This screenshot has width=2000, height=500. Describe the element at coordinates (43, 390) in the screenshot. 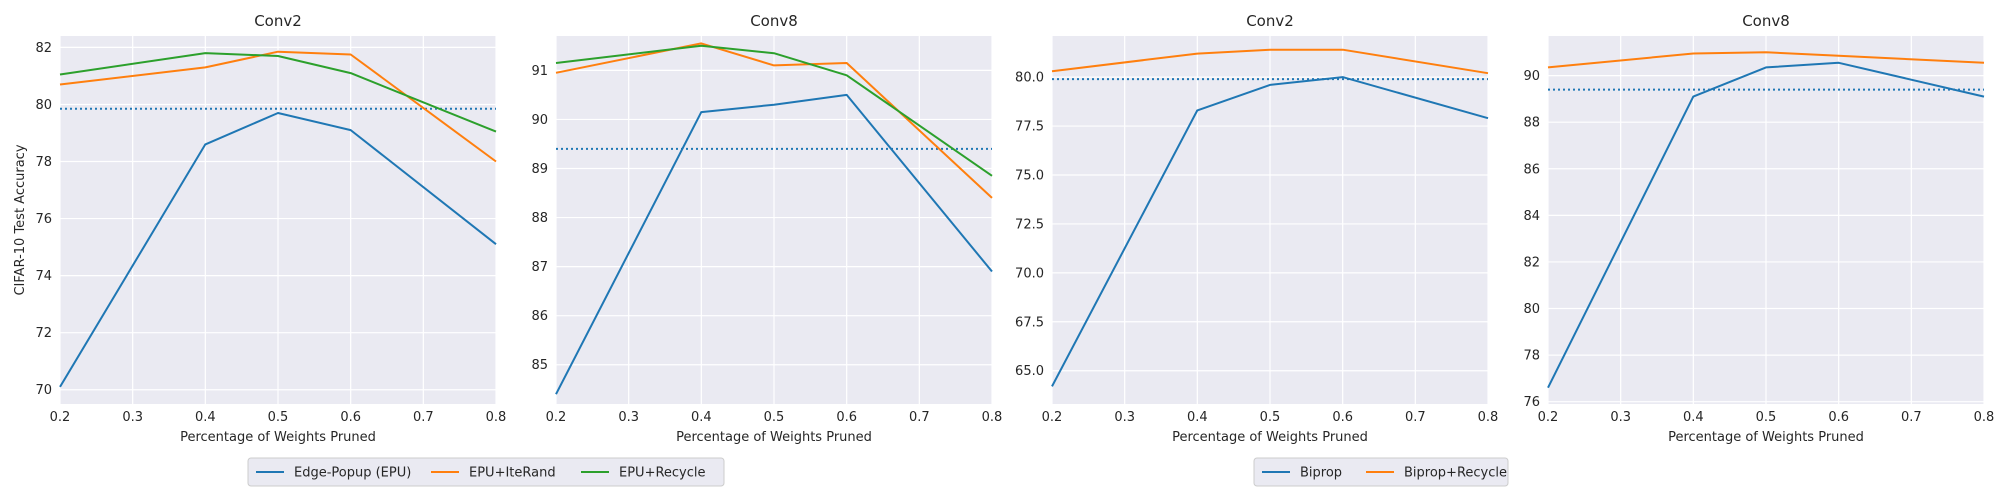

I see `y-tick-label: 70` at that location.